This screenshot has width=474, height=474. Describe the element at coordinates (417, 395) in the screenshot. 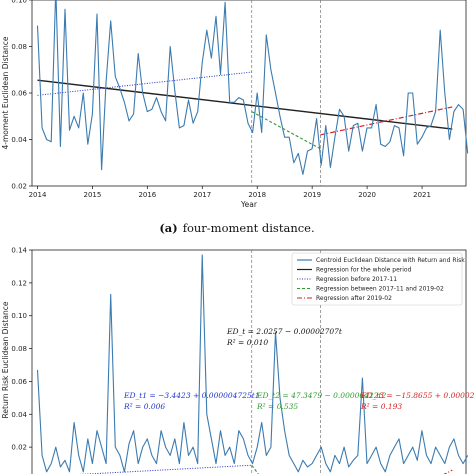

I see `annotation-ed-after: ED_t3 = −15.8655 + 0.00002155t3` at that location.